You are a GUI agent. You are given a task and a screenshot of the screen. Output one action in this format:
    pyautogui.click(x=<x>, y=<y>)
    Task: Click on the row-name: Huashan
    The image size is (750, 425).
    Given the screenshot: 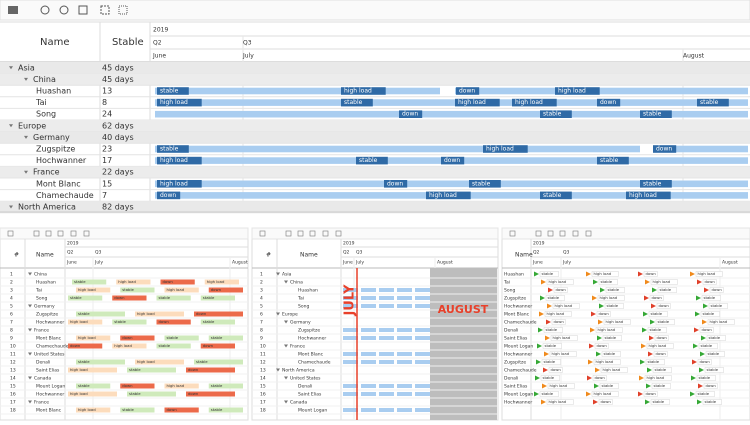 What is the action you would take?
    pyautogui.click(x=308, y=291)
    